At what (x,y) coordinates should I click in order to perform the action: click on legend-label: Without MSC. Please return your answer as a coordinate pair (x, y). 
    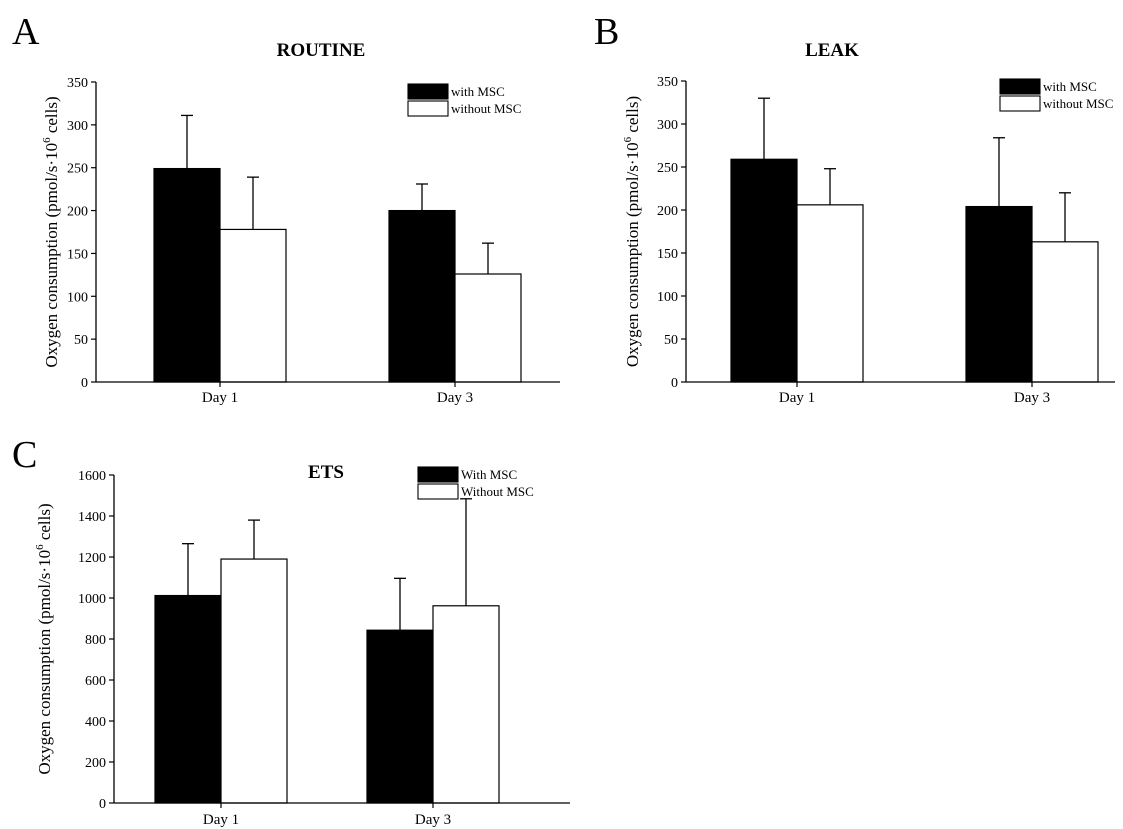
    Looking at the image, I should click on (497, 491).